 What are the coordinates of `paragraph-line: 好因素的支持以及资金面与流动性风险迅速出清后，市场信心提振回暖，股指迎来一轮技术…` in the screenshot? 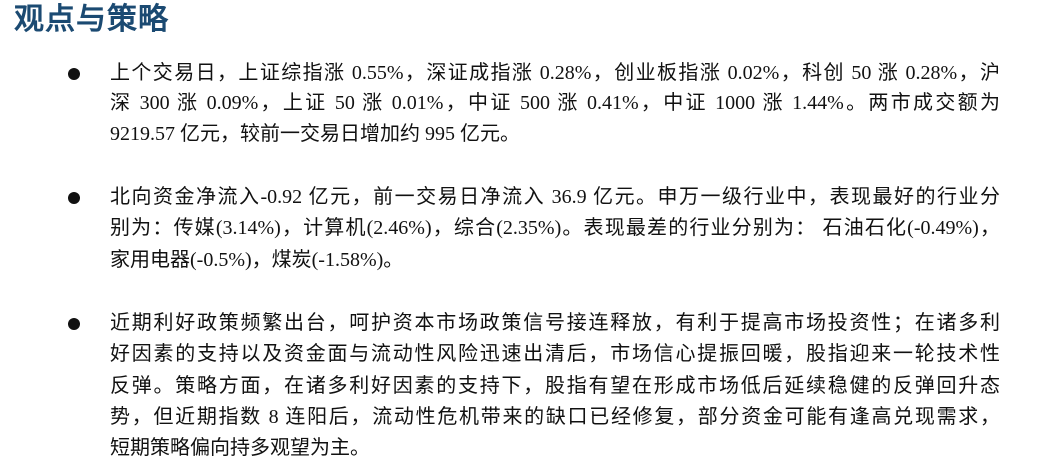 It's located at (555, 354).